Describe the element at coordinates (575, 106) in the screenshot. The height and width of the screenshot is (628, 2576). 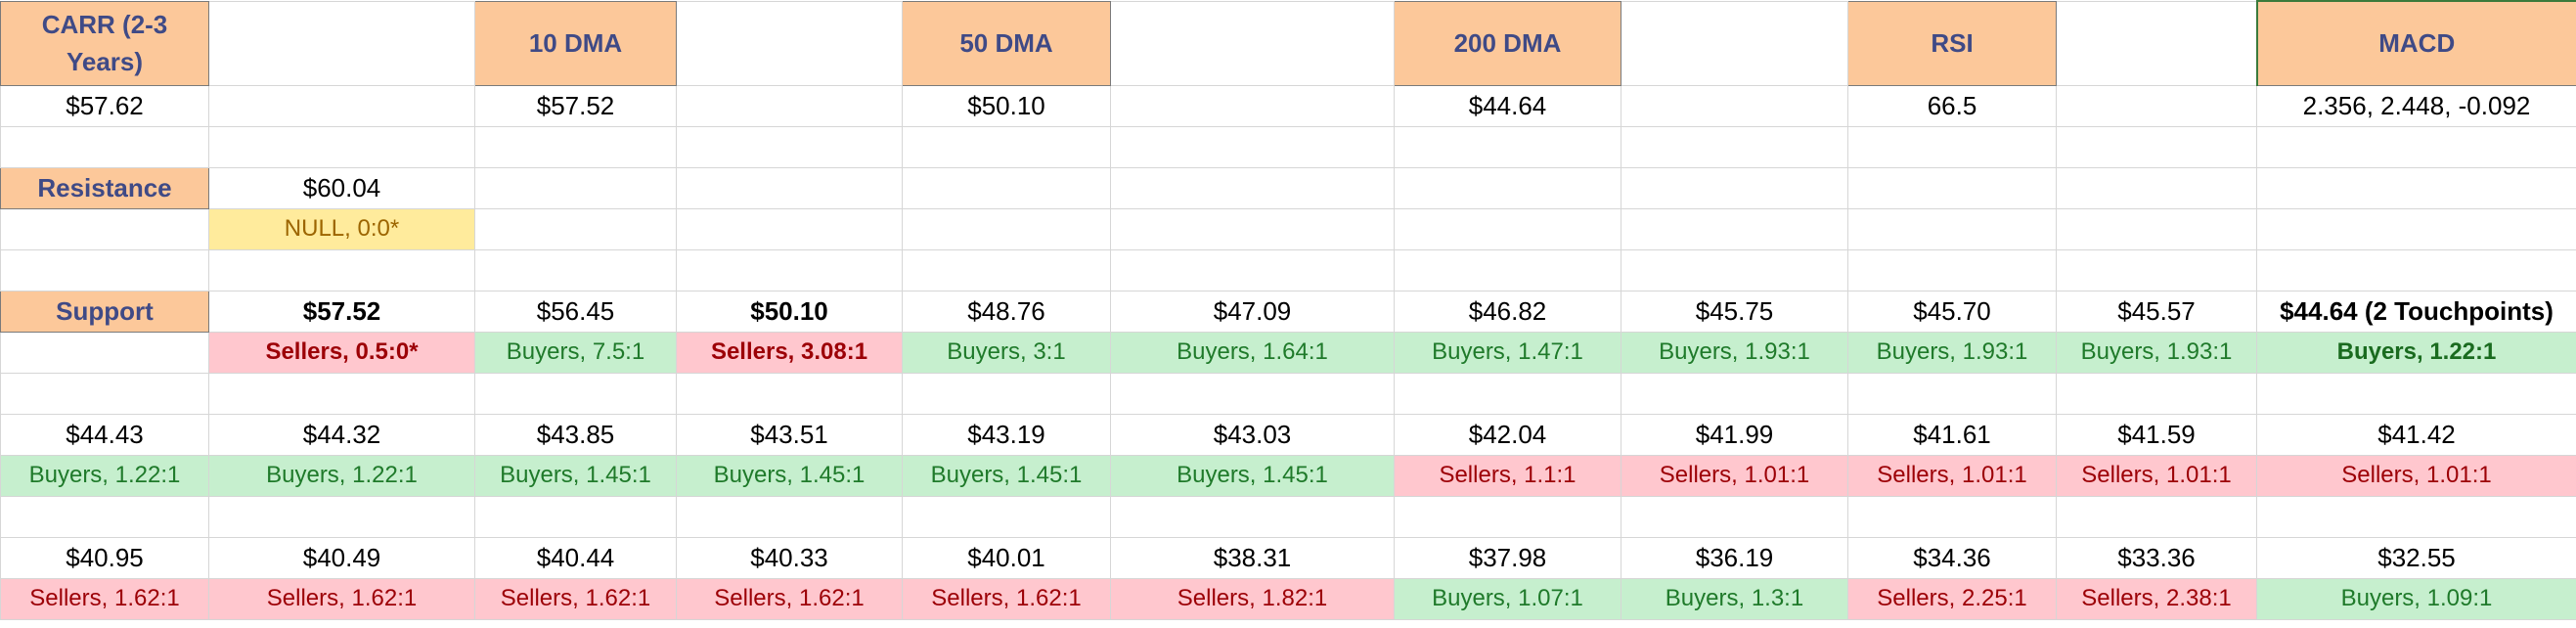
I see `dma10-value: $57.52` at that location.